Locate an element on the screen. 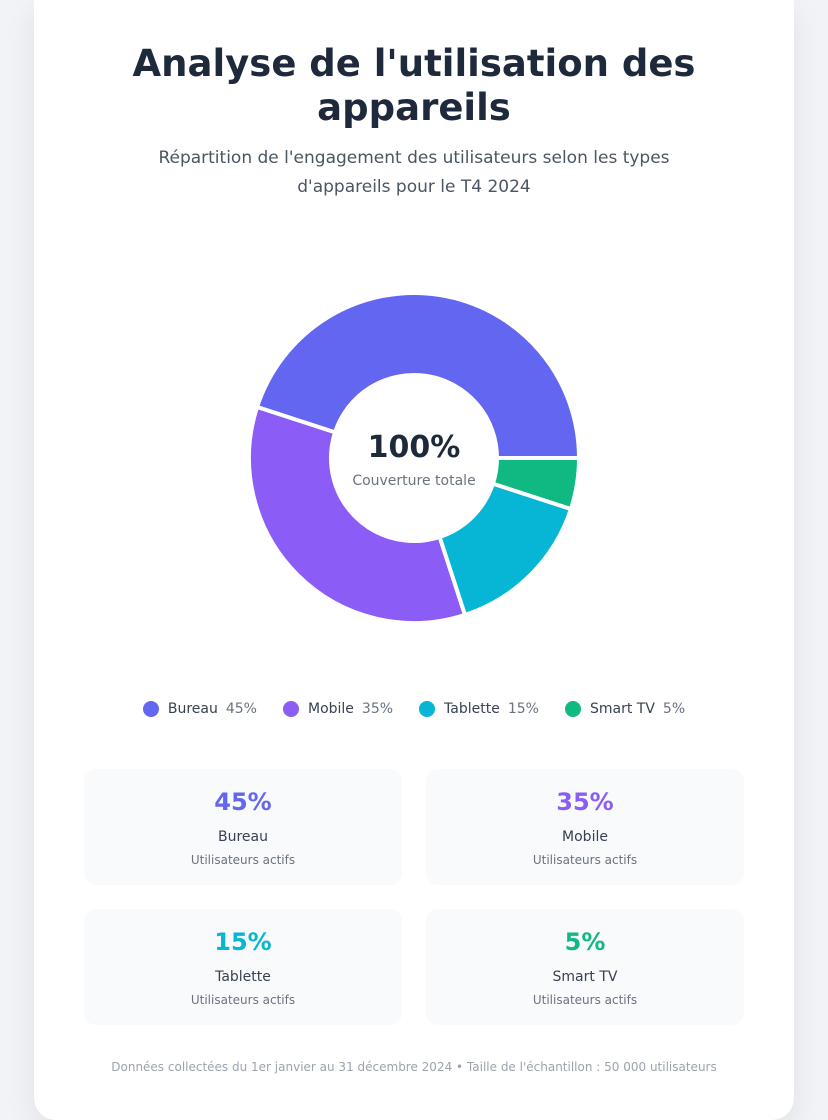 The image size is (828, 1120). donut-chart: 100% Couverture totale is located at coordinates (414, 458).